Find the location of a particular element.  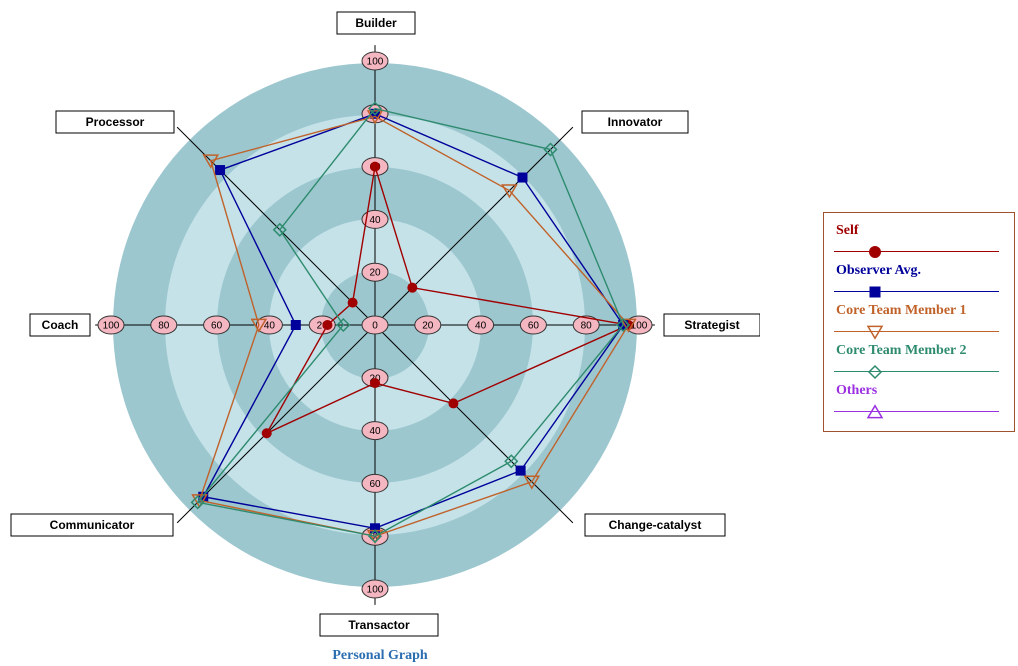

svg-text: 0 is located at coordinates (375, 326).